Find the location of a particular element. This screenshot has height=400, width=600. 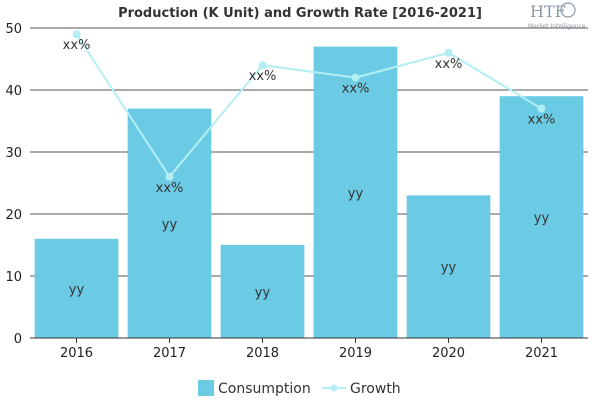

legend-item-consumption: Consumption is located at coordinates (254, 388).